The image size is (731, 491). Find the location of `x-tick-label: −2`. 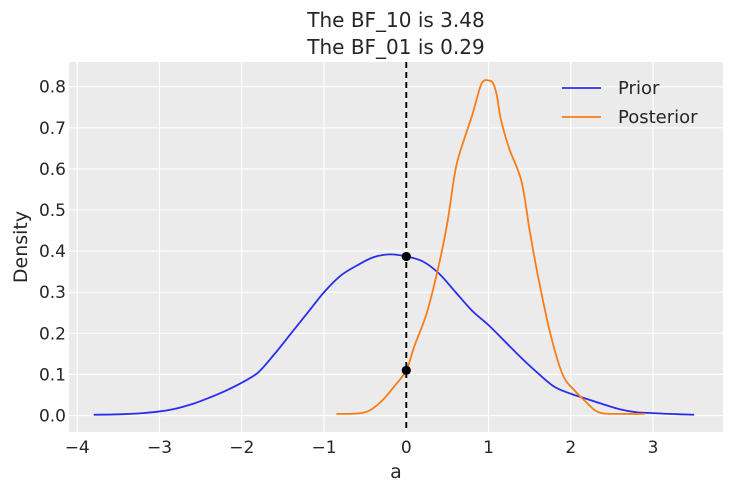

x-tick-label: −2 is located at coordinates (241, 448).